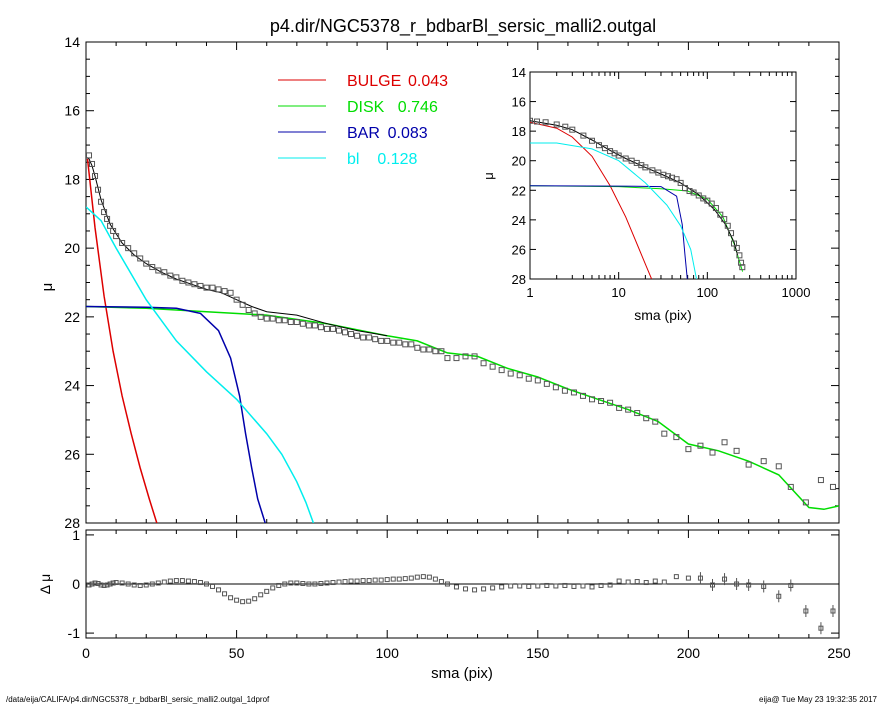  Describe the element at coordinates (72, 386) in the screenshot. I see `main-y-tick-label: 24` at that location.